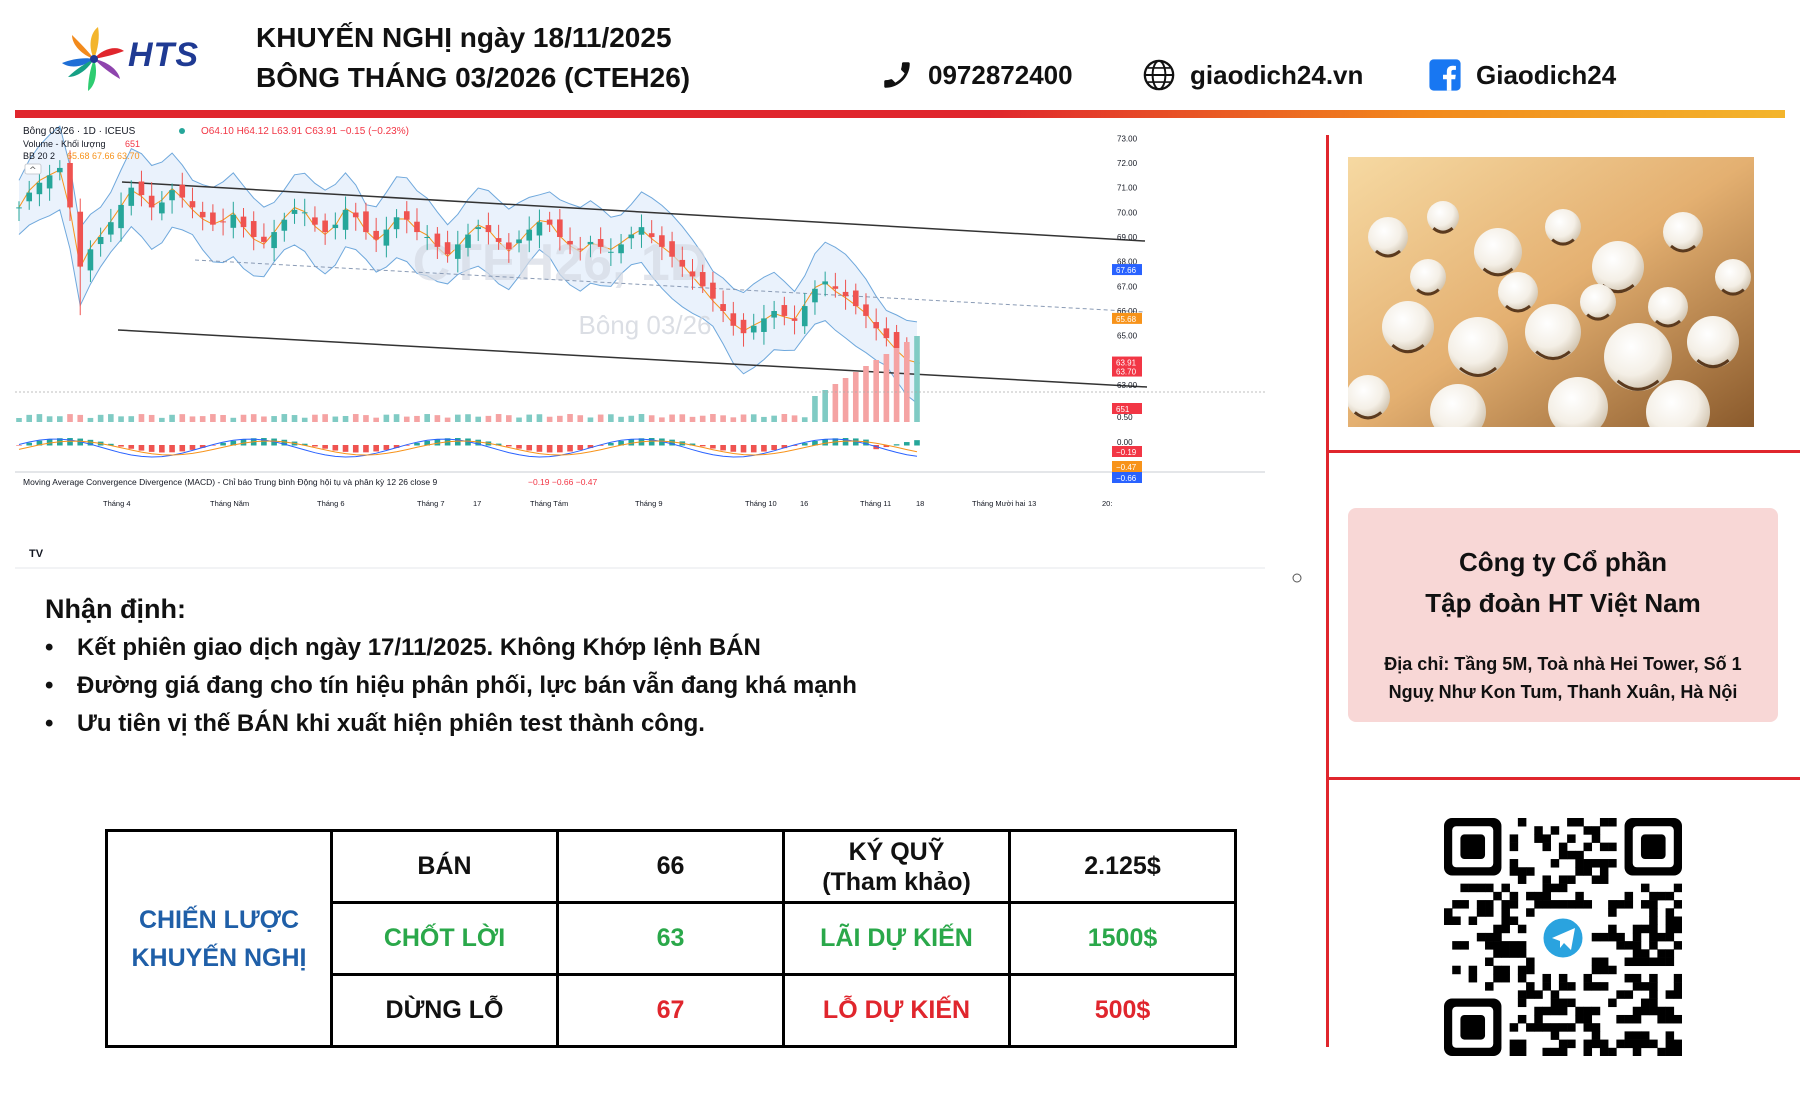  I want to click on channel-upper-line, so click(633, 211).